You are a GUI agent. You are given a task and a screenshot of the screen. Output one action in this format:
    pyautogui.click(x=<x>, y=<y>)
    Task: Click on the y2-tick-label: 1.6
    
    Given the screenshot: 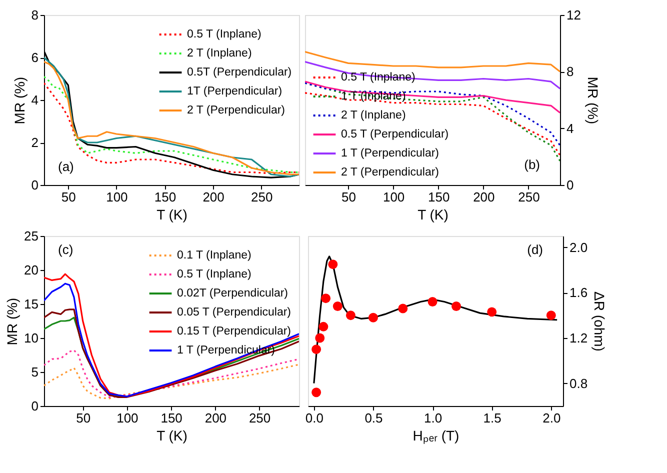 What is the action you would take?
    pyautogui.click(x=579, y=292)
    